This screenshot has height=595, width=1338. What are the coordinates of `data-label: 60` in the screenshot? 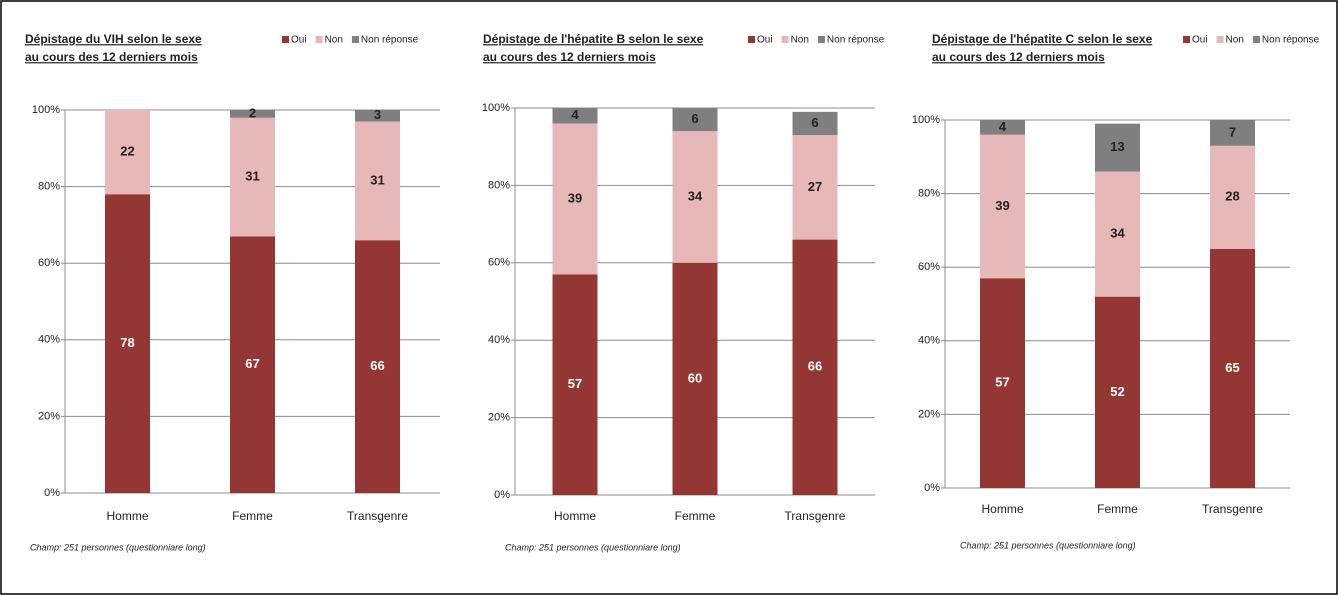 It's located at (695, 377).